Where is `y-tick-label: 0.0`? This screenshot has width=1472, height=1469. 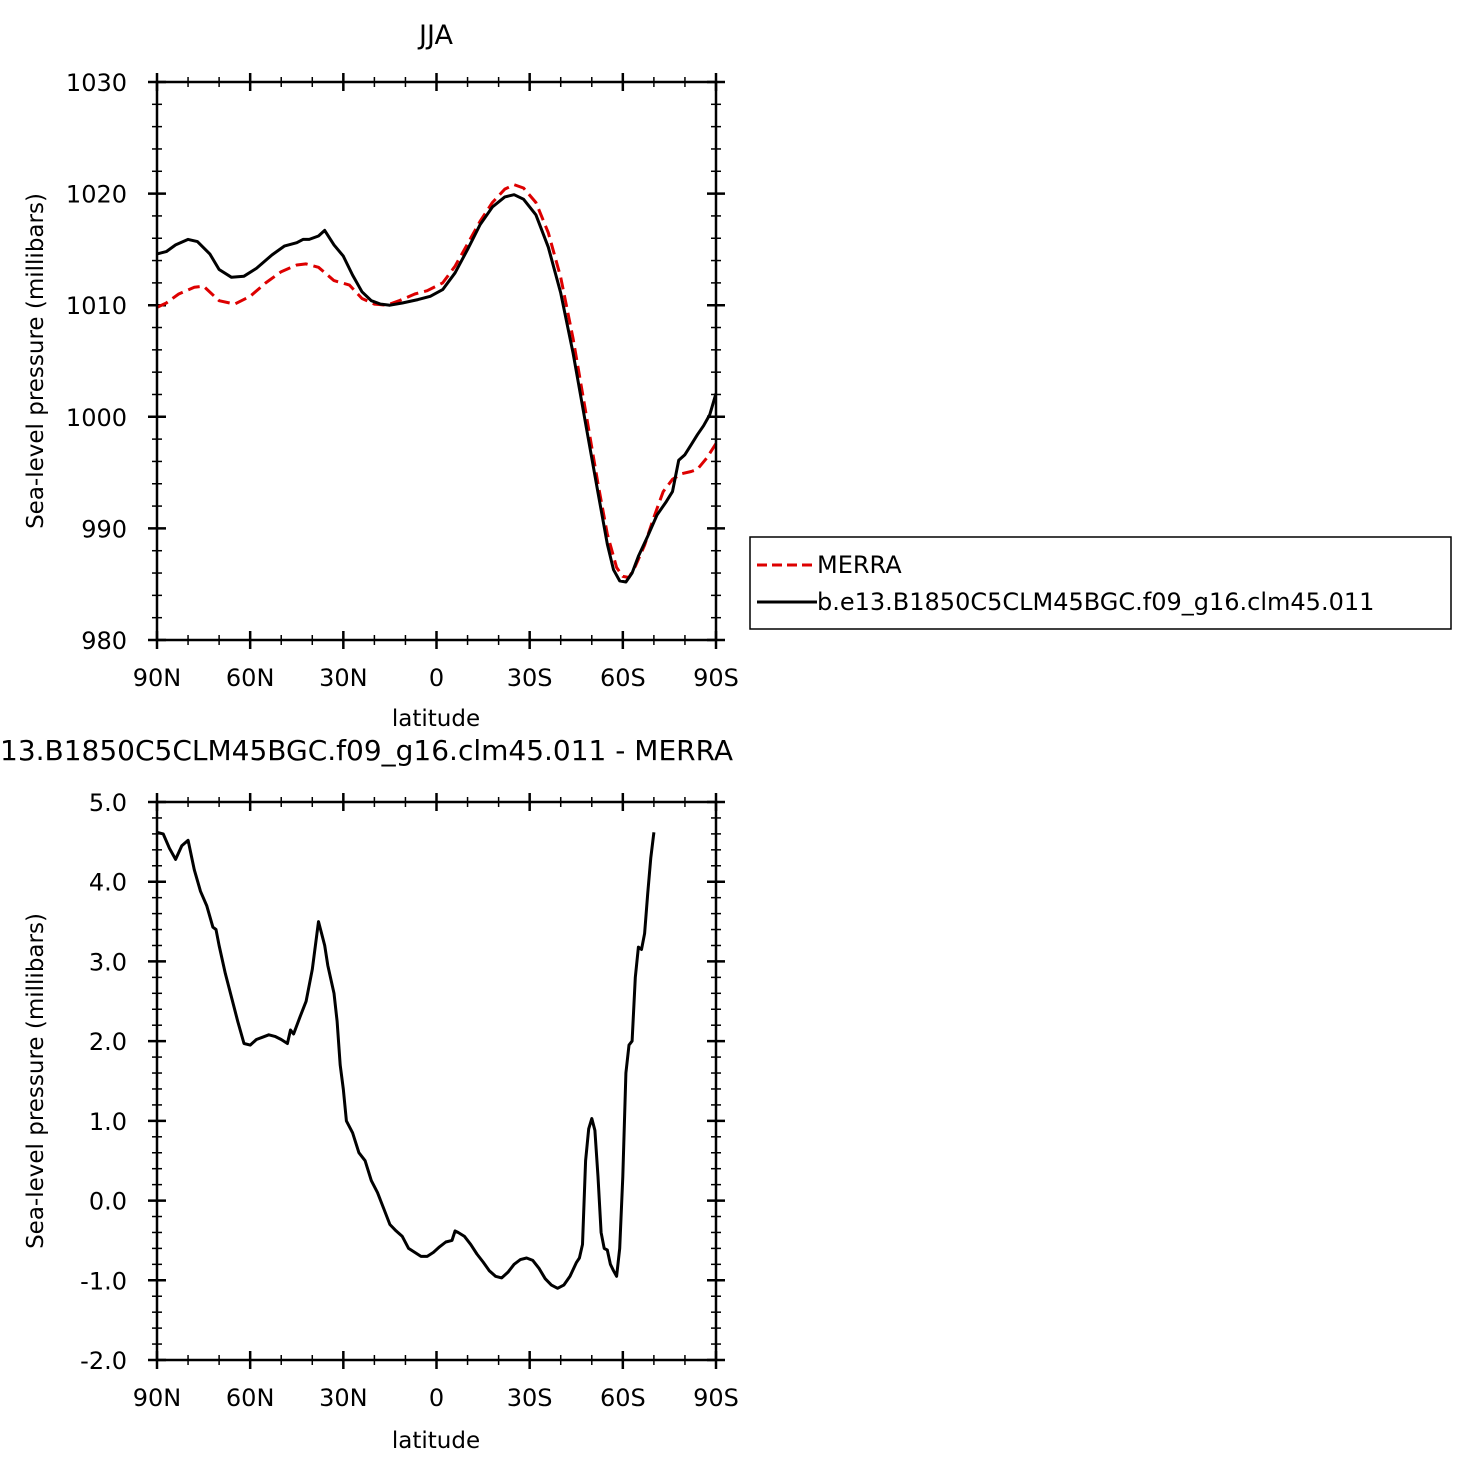
y-tick-label: 0.0 is located at coordinates (108, 1202).